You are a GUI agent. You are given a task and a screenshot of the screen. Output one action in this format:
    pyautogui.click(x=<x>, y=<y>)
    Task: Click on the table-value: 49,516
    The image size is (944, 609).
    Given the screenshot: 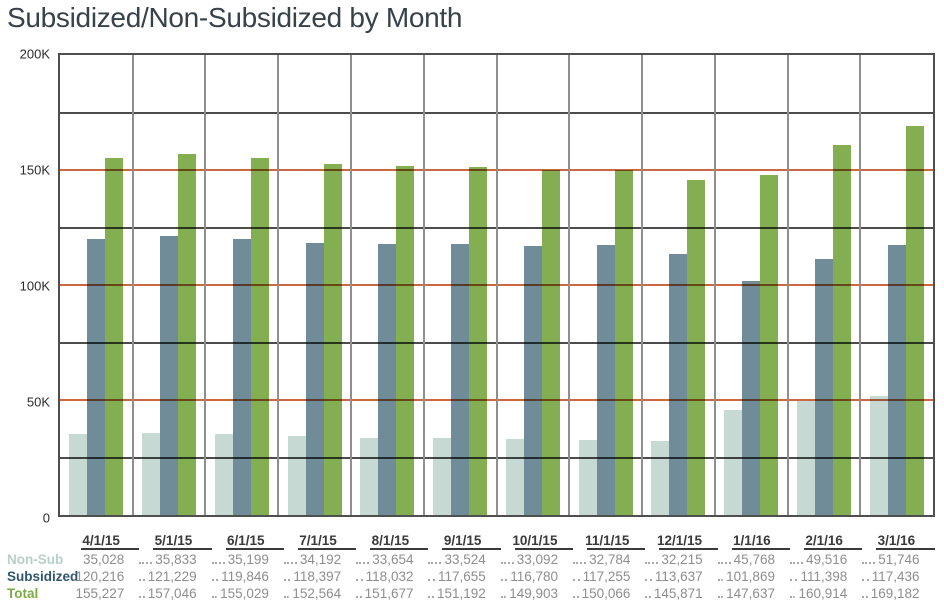 What is the action you would take?
    pyautogui.click(x=824, y=559)
    